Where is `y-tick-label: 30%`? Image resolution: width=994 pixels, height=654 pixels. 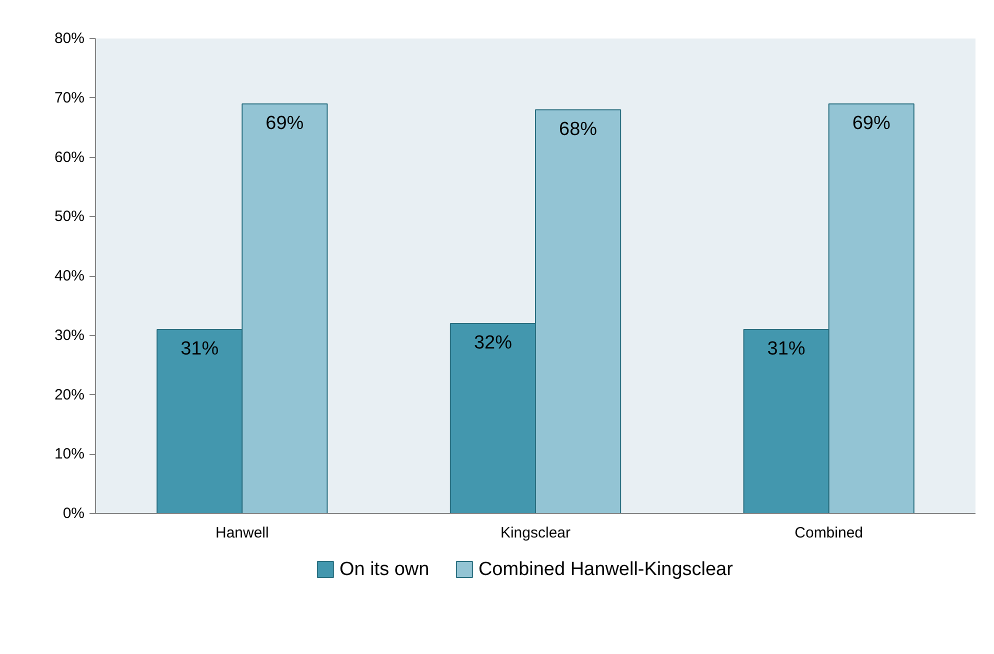 y-tick-label: 30% is located at coordinates (69, 335).